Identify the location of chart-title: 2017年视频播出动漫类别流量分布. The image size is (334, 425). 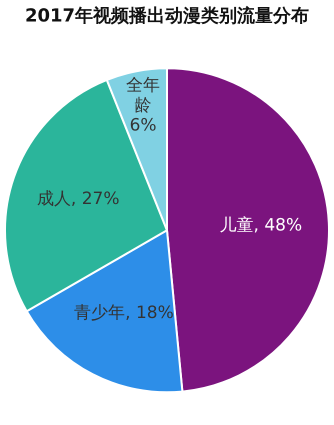
(167, 15).